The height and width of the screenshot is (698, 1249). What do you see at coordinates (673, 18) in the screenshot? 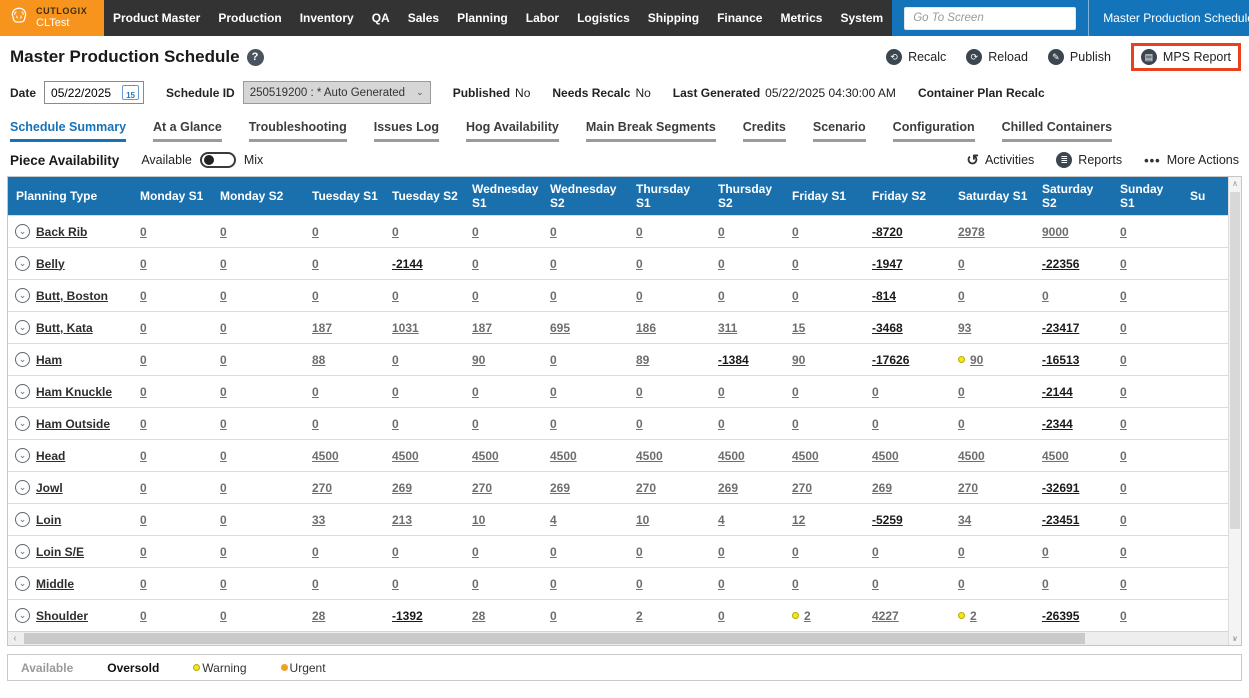
I see `menu-item-shipping: Shipping` at bounding box center [673, 18].